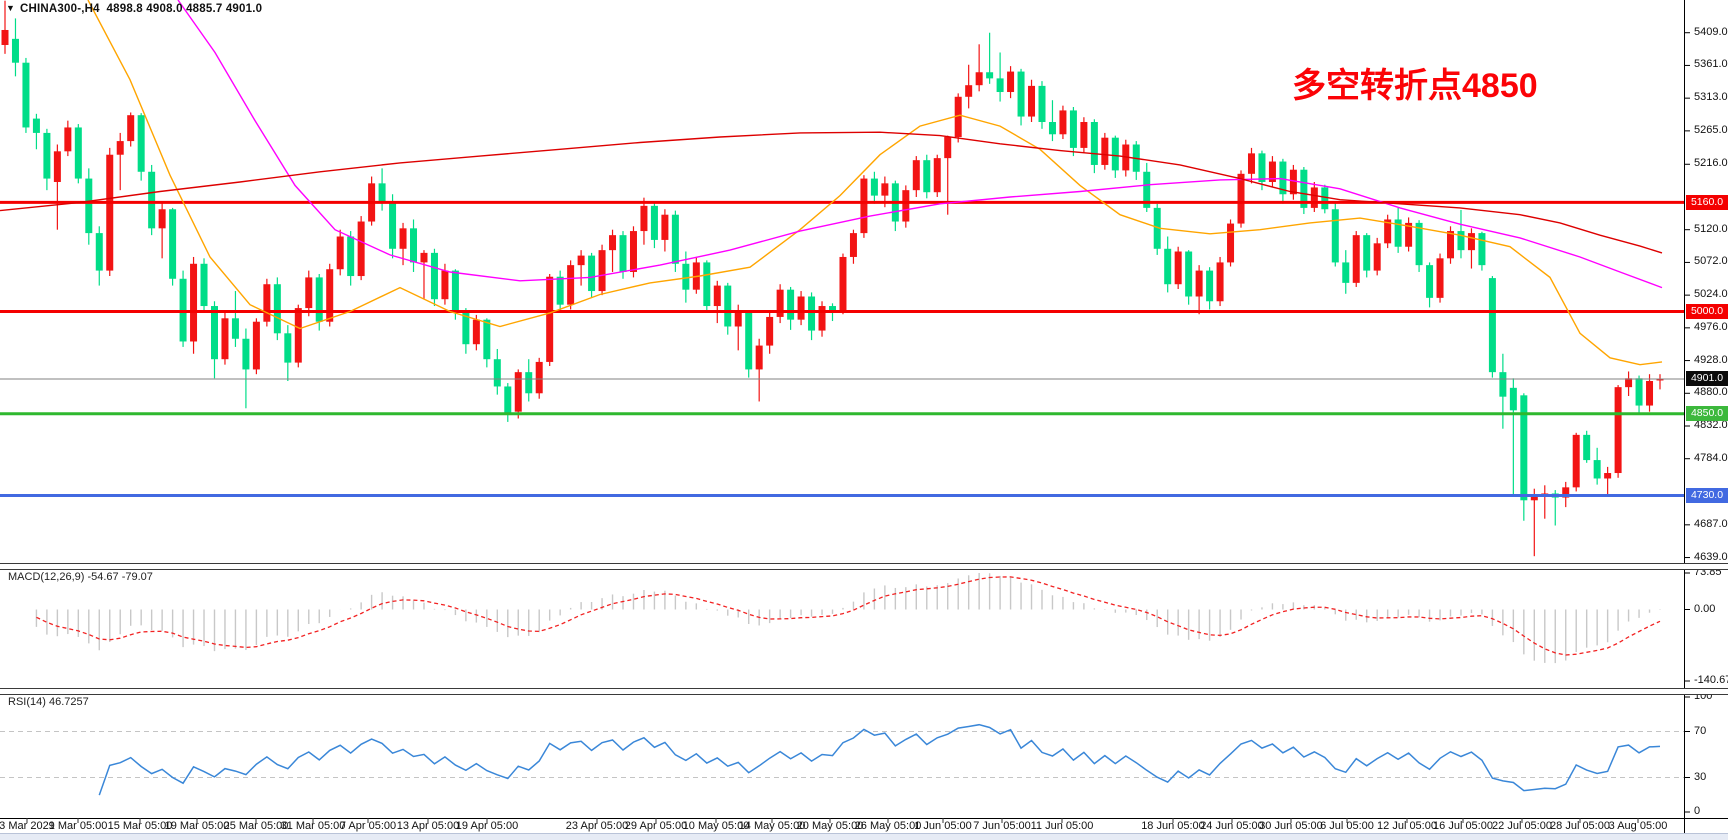  I want to click on rsi-indicator-label: RSI(14) 46.7257, so click(48, 702).